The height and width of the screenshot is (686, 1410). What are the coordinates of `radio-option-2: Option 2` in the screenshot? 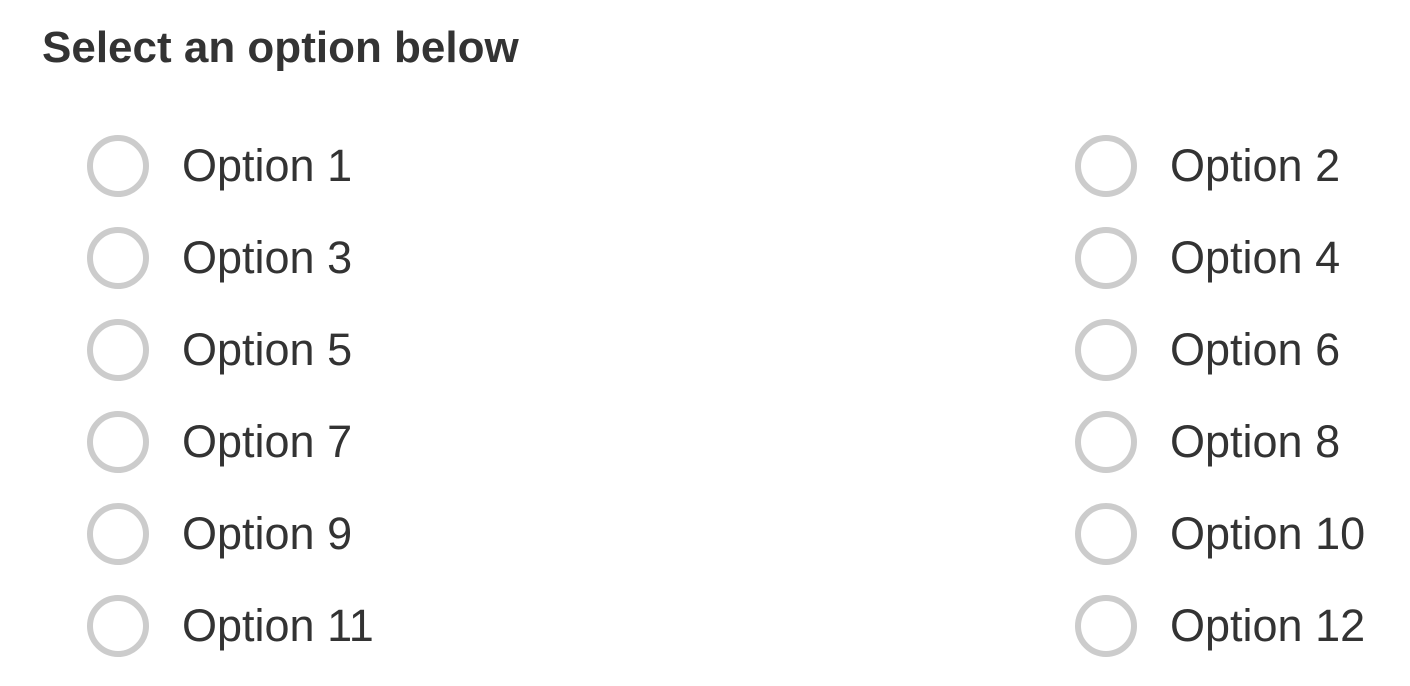 It's located at (1207, 166).